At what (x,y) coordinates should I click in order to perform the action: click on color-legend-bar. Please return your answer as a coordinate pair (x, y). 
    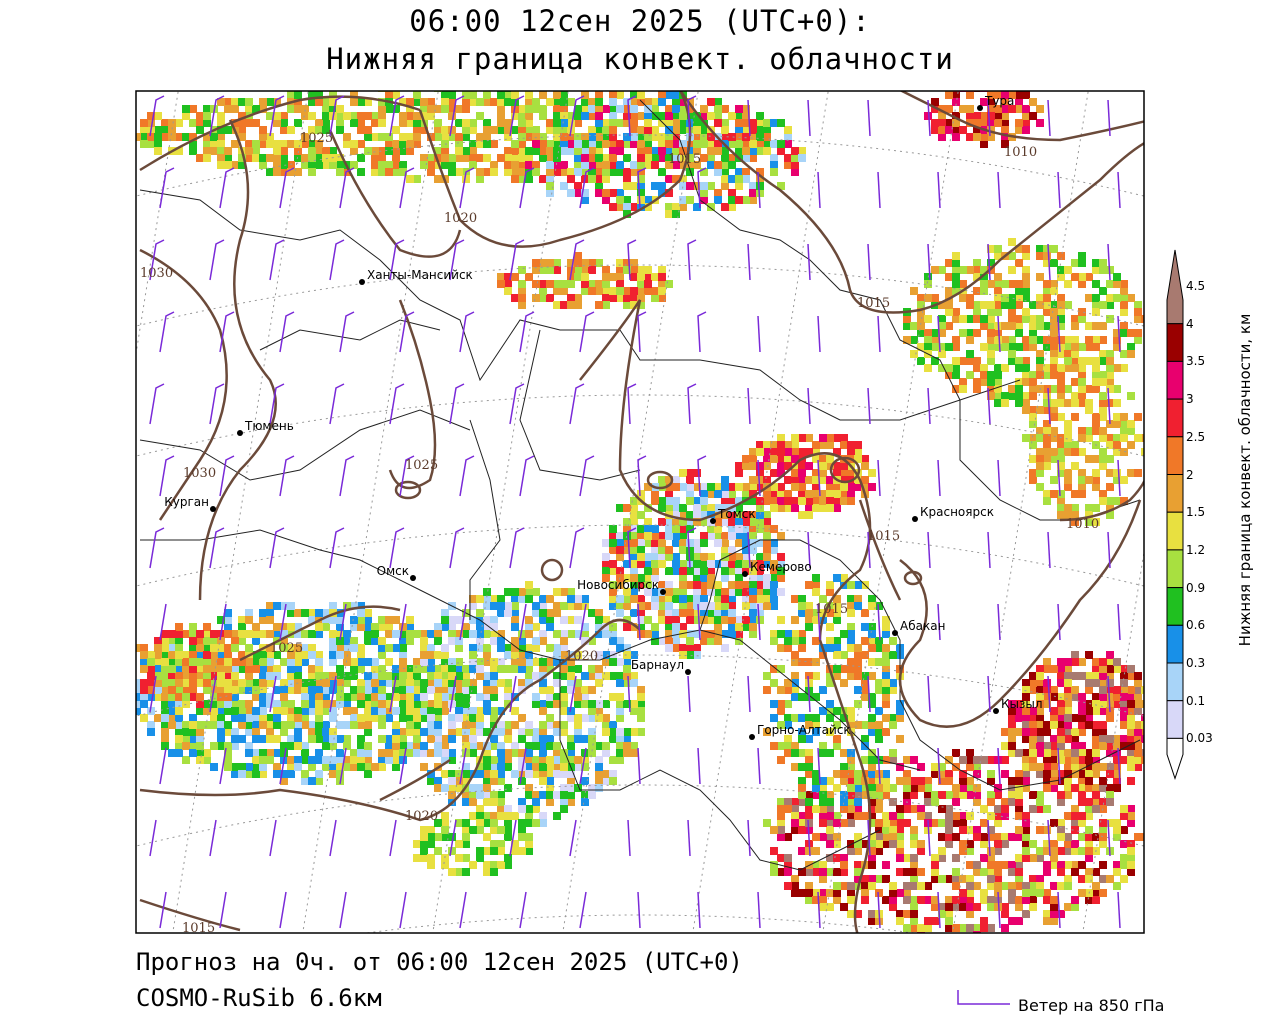
    Looking at the image, I should click on (1175, 514).